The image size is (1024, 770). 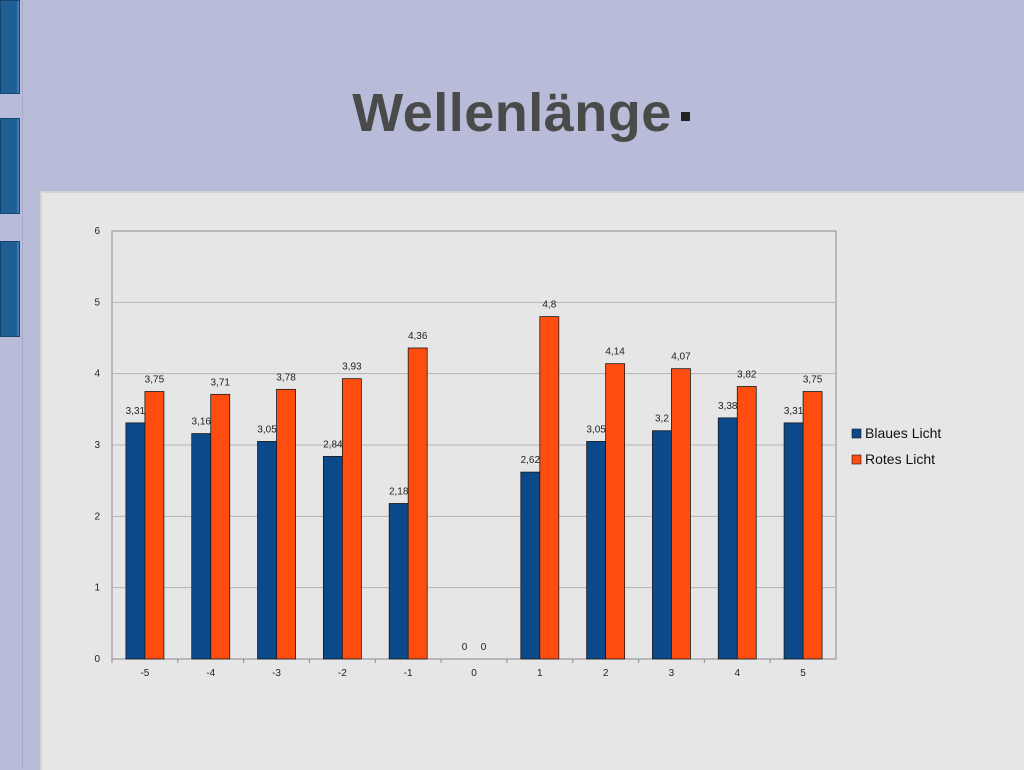 What do you see at coordinates (97, 588) in the screenshot?
I see `y-tick-label: 1` at bounding box center [97, 588].